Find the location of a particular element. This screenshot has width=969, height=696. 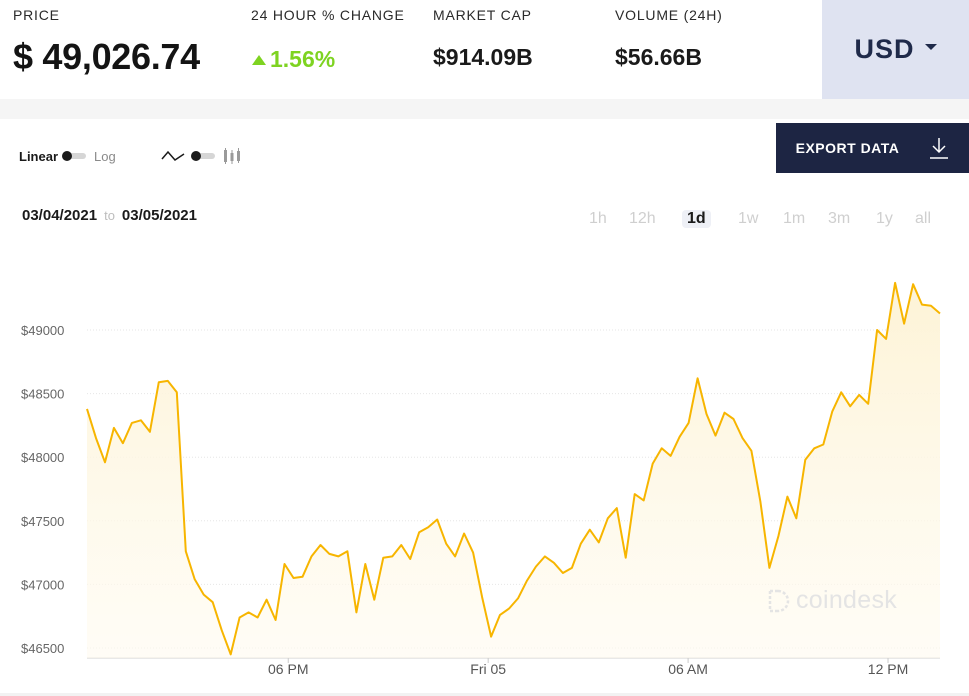

export-data-button: EXPORT DATA is located at coordinates (872, 148).